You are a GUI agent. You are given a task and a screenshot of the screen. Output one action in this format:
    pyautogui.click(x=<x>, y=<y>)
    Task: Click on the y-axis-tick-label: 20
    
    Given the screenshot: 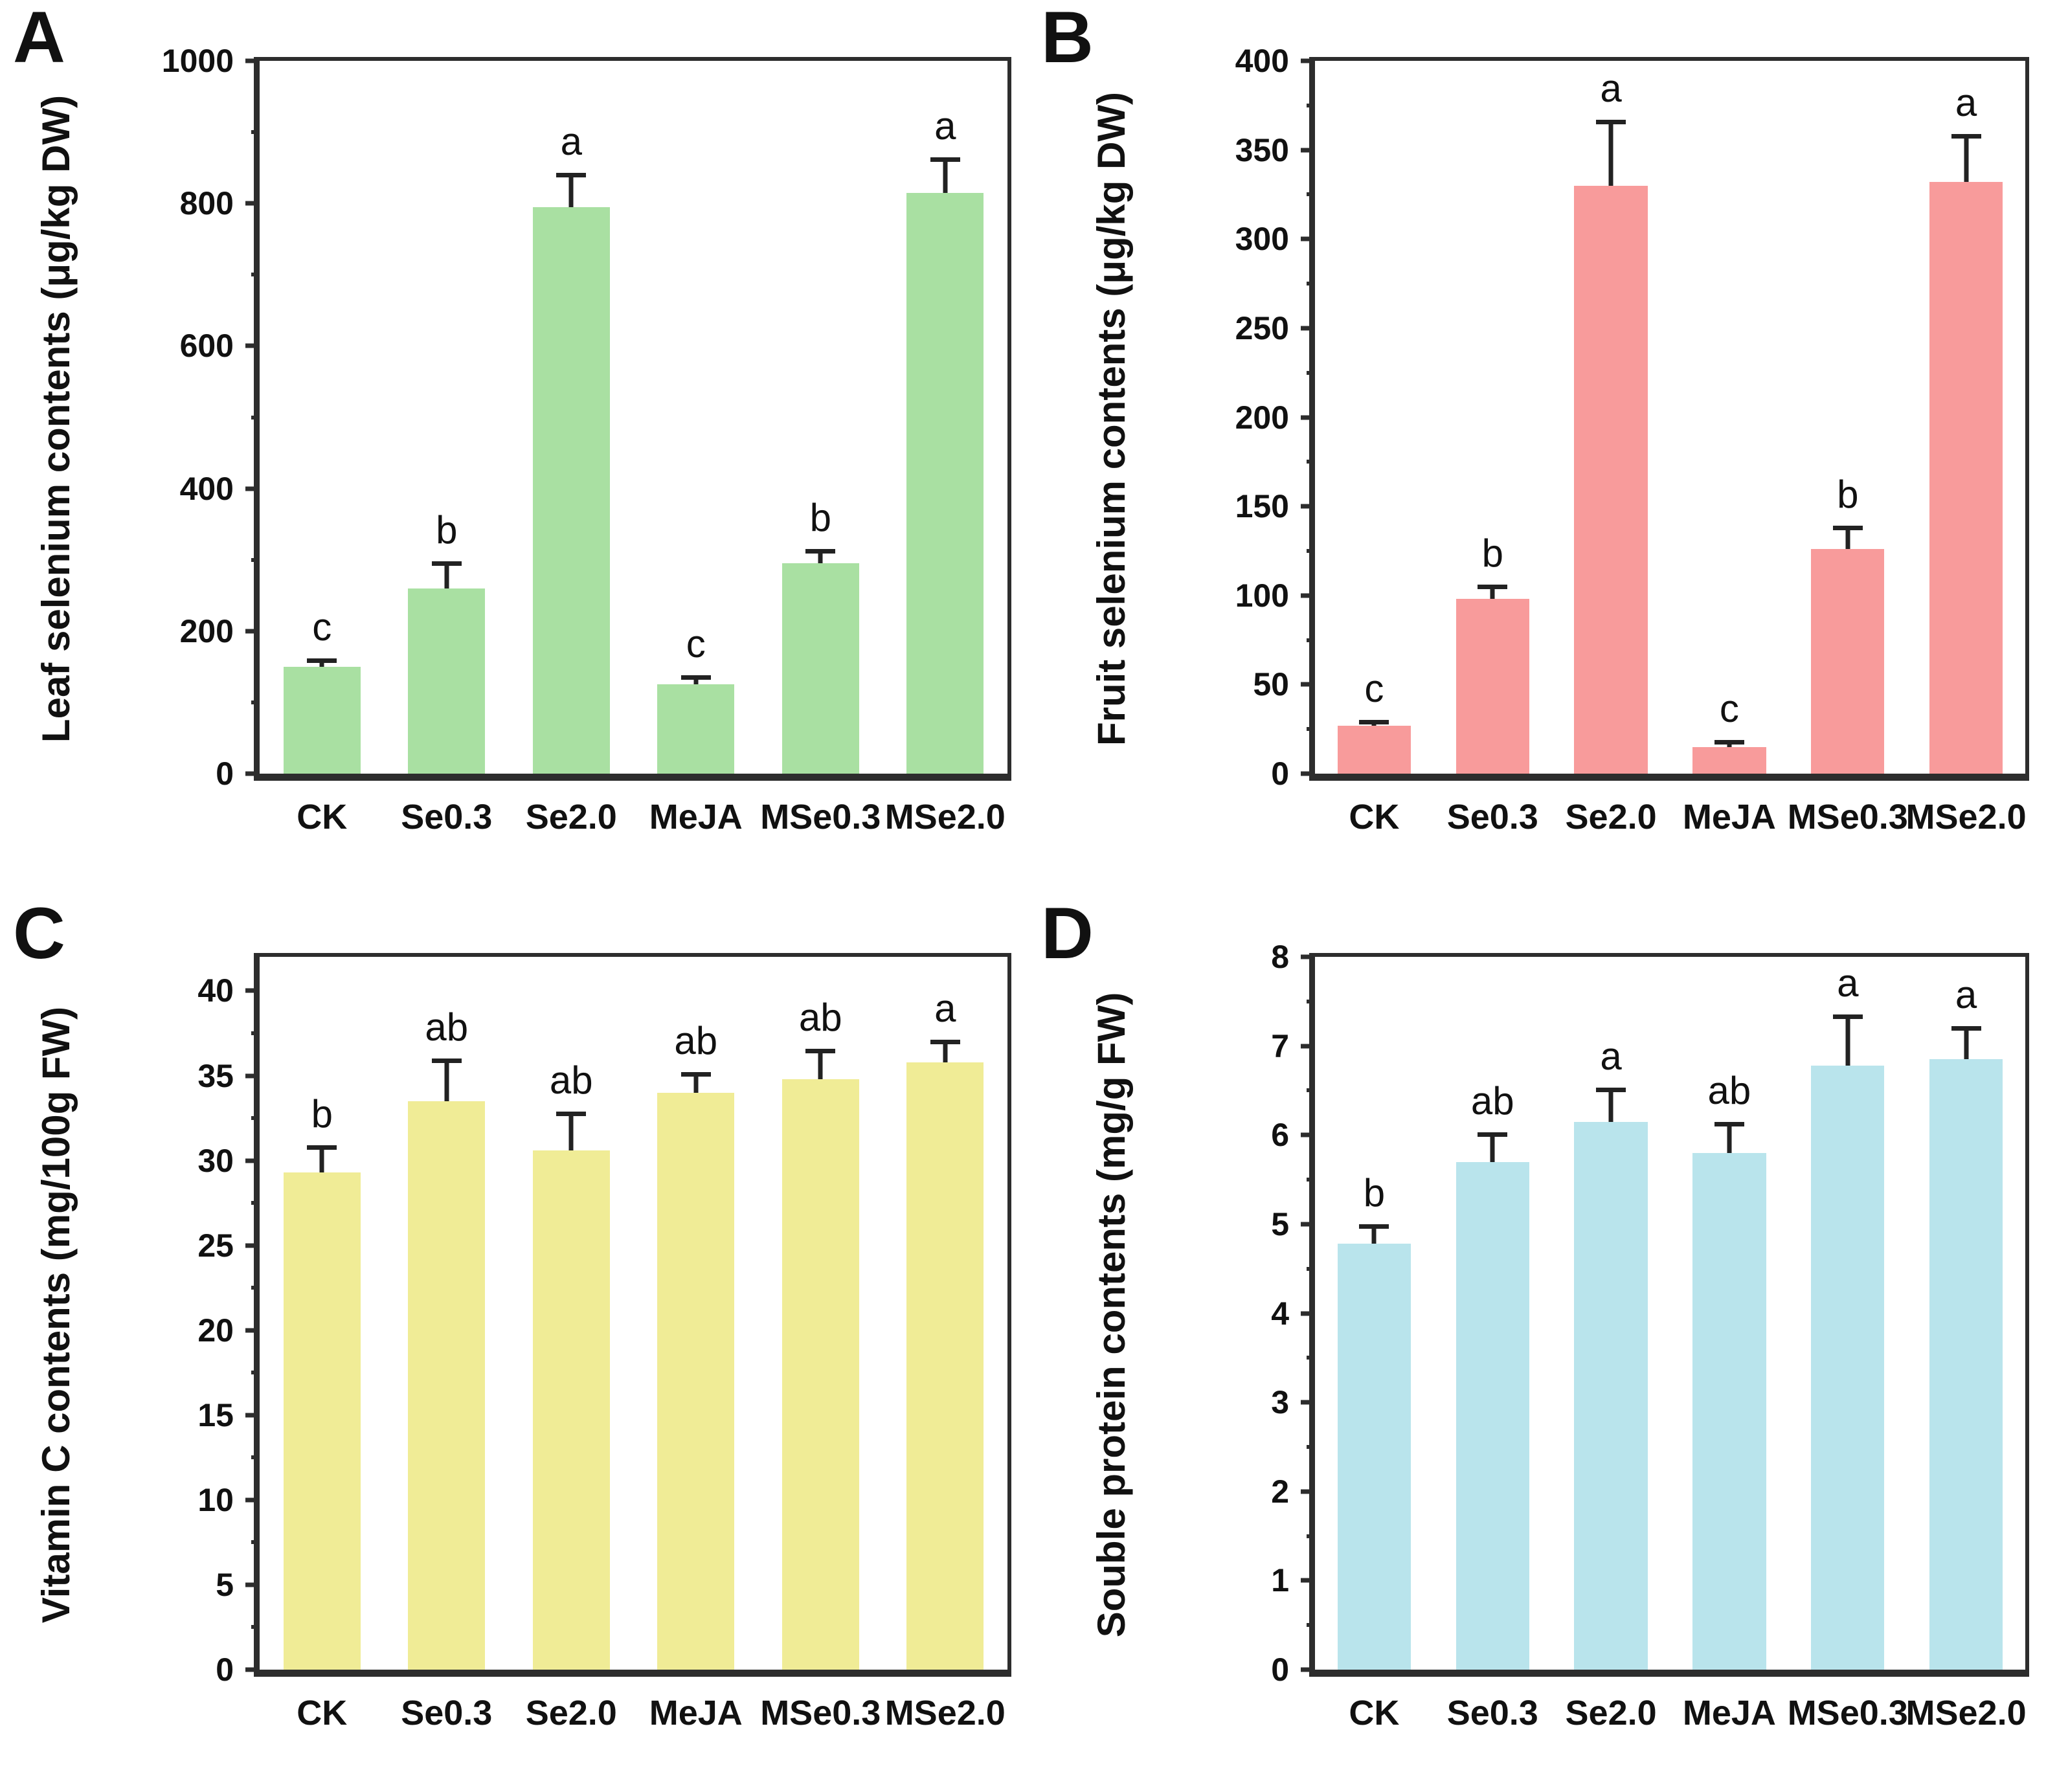 What is the action you would take?
    pyautogui.click(x=215, y=1330)
    